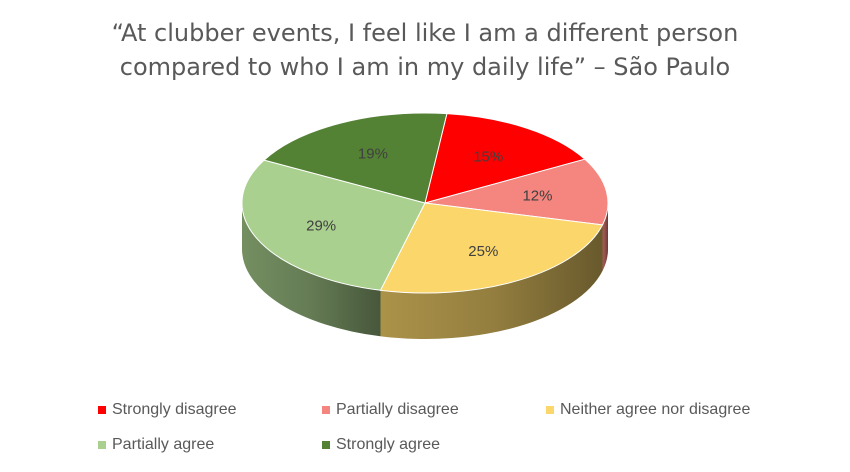 The width and height of the screenshot is (850, 472). I want to click on pie-labels: 15% 12% 25% 29% 19%, so click(429, 202).